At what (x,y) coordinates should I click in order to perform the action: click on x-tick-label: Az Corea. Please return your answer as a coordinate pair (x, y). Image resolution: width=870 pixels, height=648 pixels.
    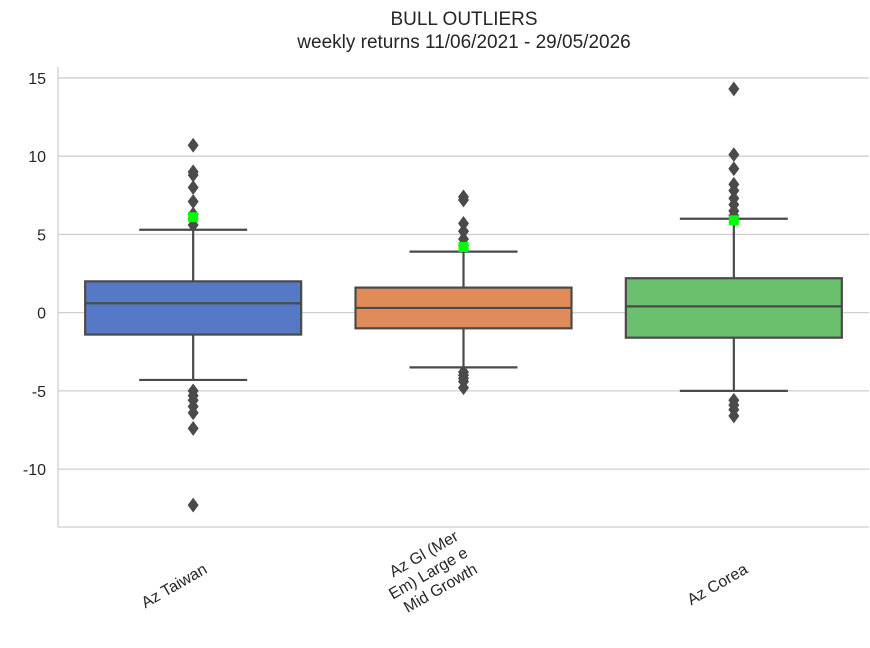
    Looking at the image, I should click on (718, 585).